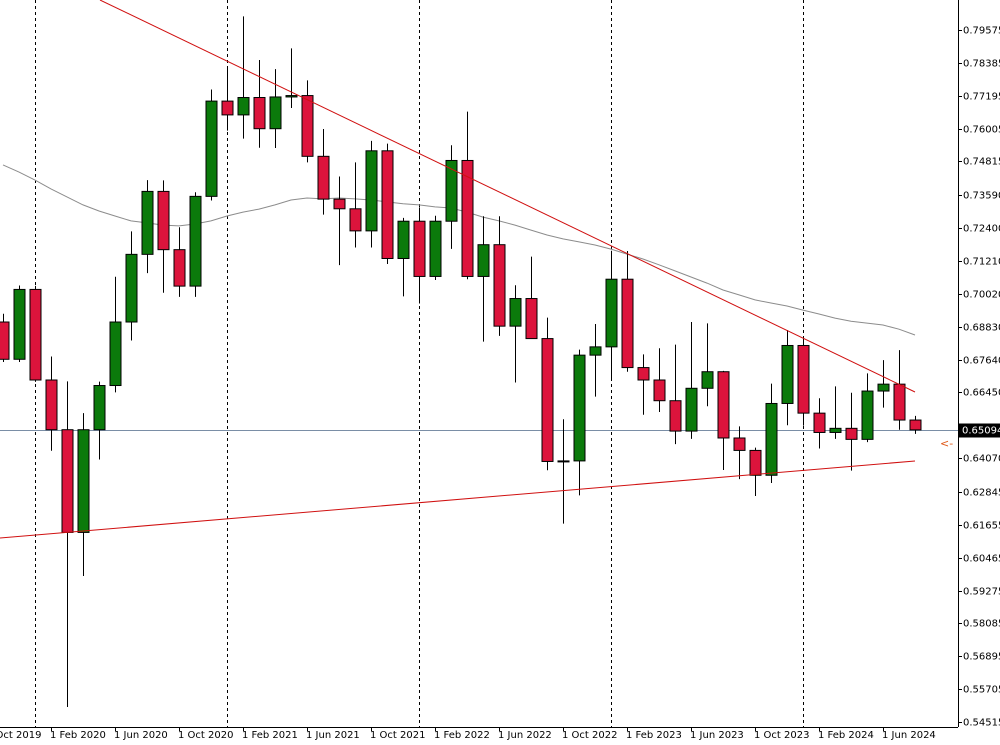 This screenshot has height=745, width=1000. Describe the element at coordinates (397, 735) in the screenshot. I see `x-tick-label: 1 Oct 2021` at that location.